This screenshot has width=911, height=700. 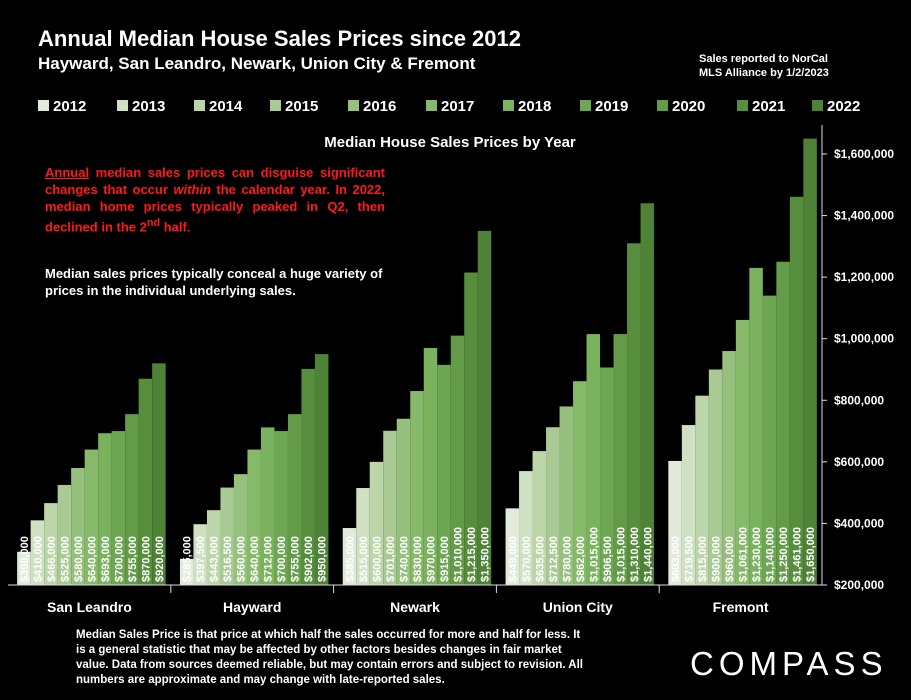 What do you see at coordinates (730, 559) in the screenshot?
I see `data-label: $960,000` at bounding box center [730, 559].